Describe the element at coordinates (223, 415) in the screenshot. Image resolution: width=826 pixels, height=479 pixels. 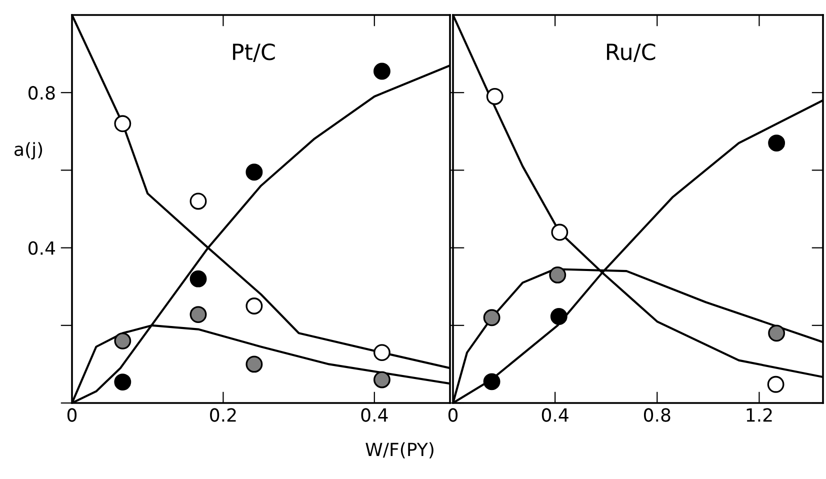
I see `x-tick-label: 0.2` at that location.